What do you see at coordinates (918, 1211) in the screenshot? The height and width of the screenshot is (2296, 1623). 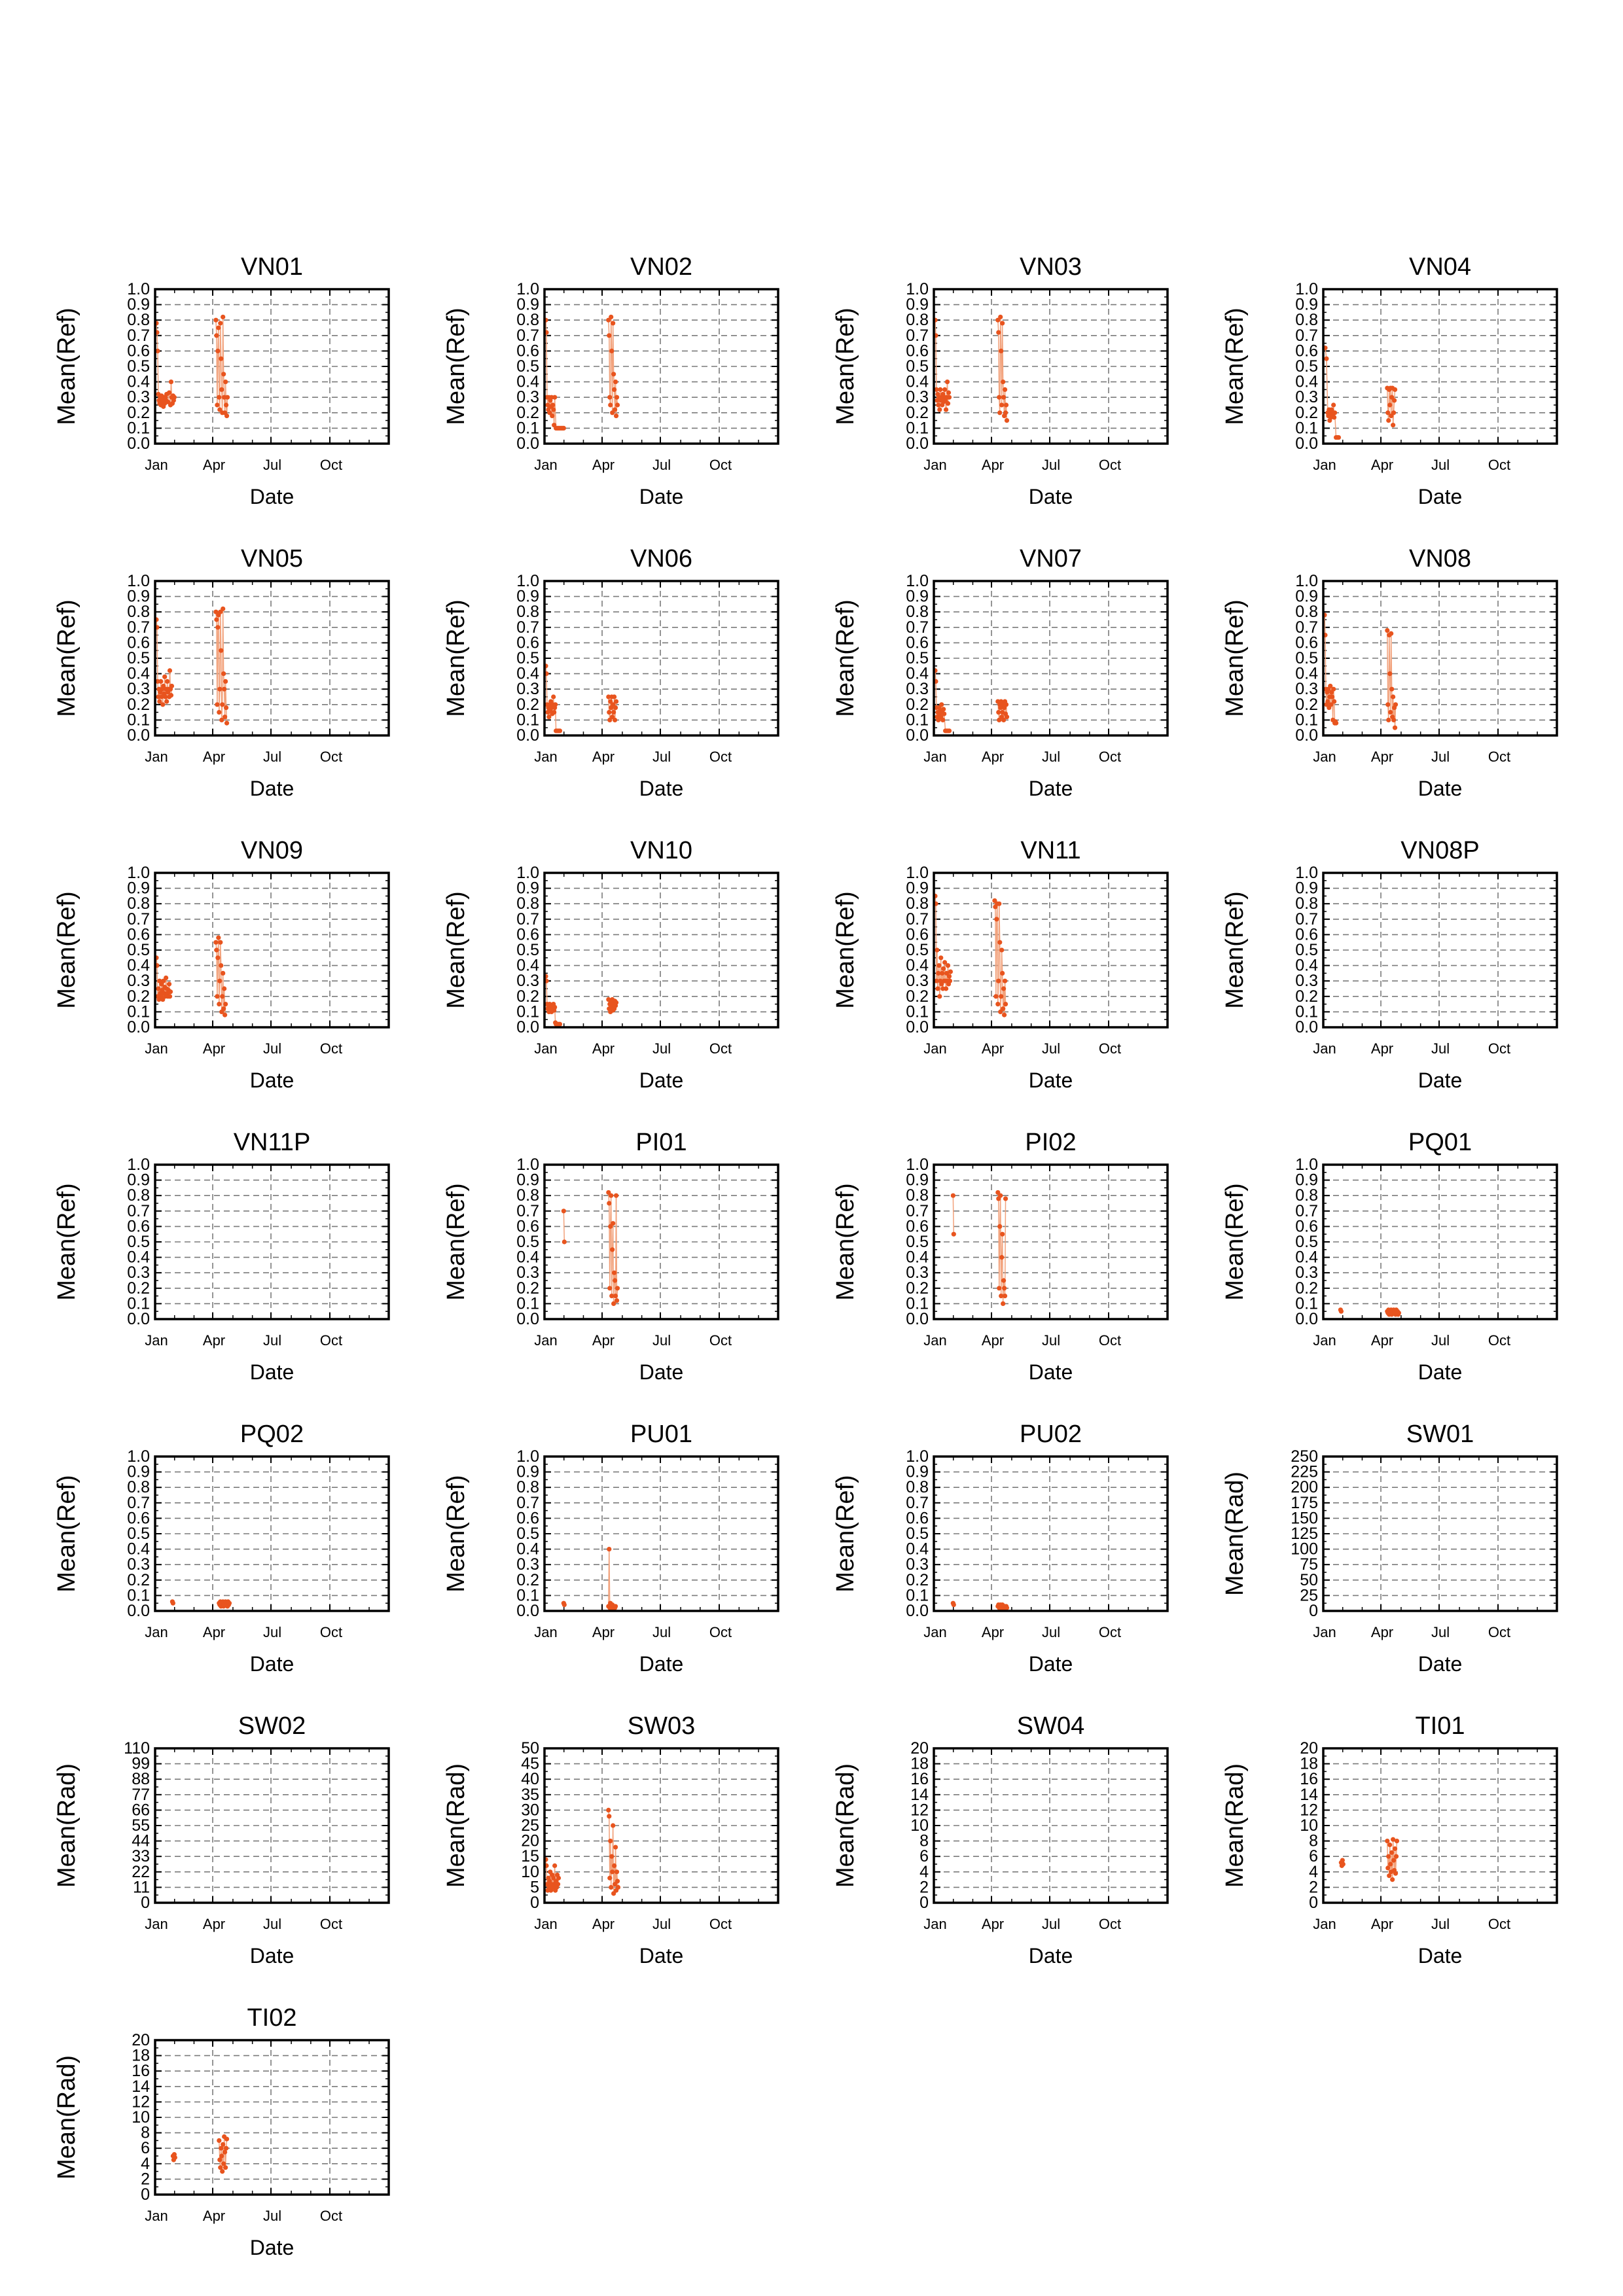 I see `y-tick-label: 0.7` at bounding box center [918, 1211].